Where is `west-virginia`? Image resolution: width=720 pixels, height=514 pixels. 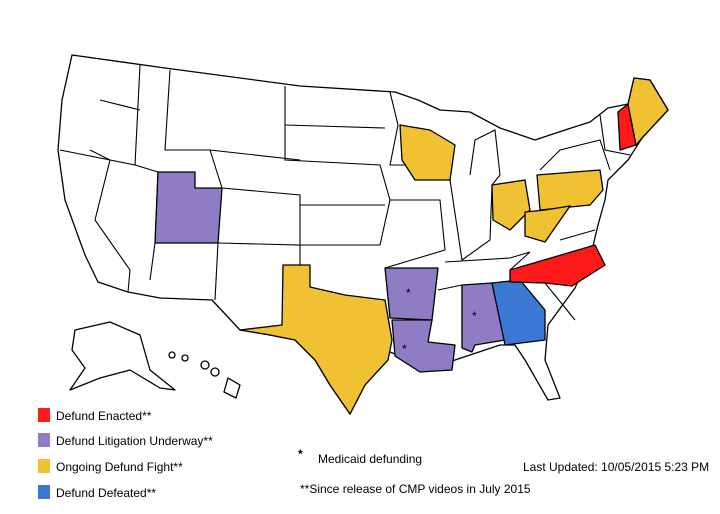 west-virginia is located at coordinates (547, 224).